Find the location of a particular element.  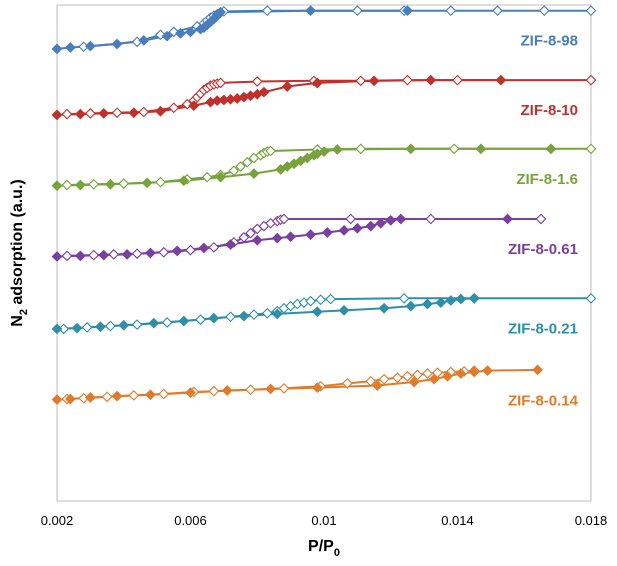

x-axis-ticks: 0.002 0.006 0.01 0.014 0.018 is located at coordinates (324, 520).